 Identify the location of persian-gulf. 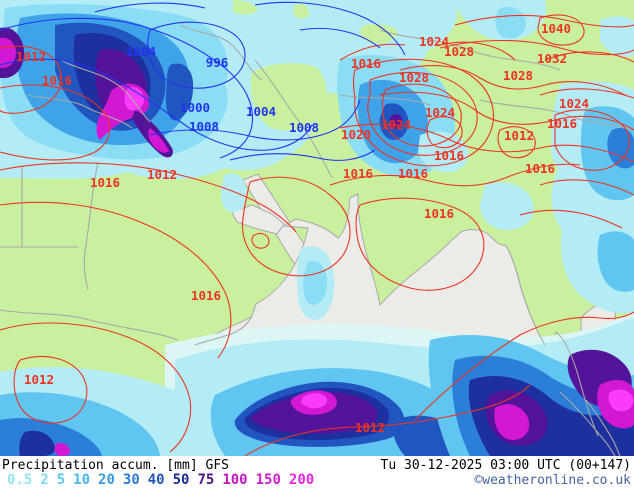
(258, 219).